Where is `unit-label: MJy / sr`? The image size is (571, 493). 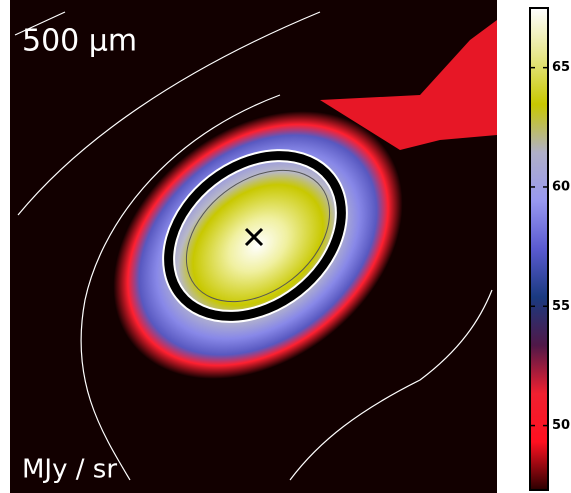 unit-label: MJy / sr is located at coordinates (69, 470).